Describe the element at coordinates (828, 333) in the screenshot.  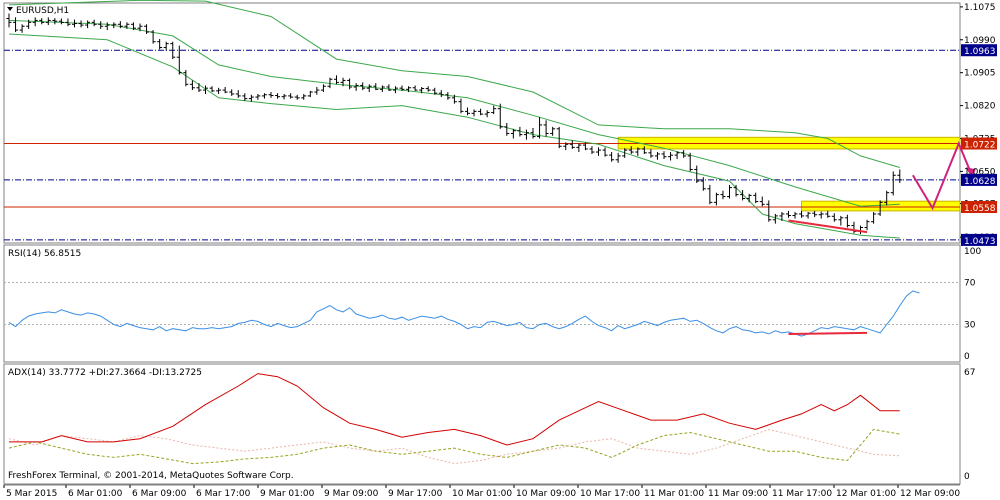
I see `rsi-trendline-annotation` at that location.